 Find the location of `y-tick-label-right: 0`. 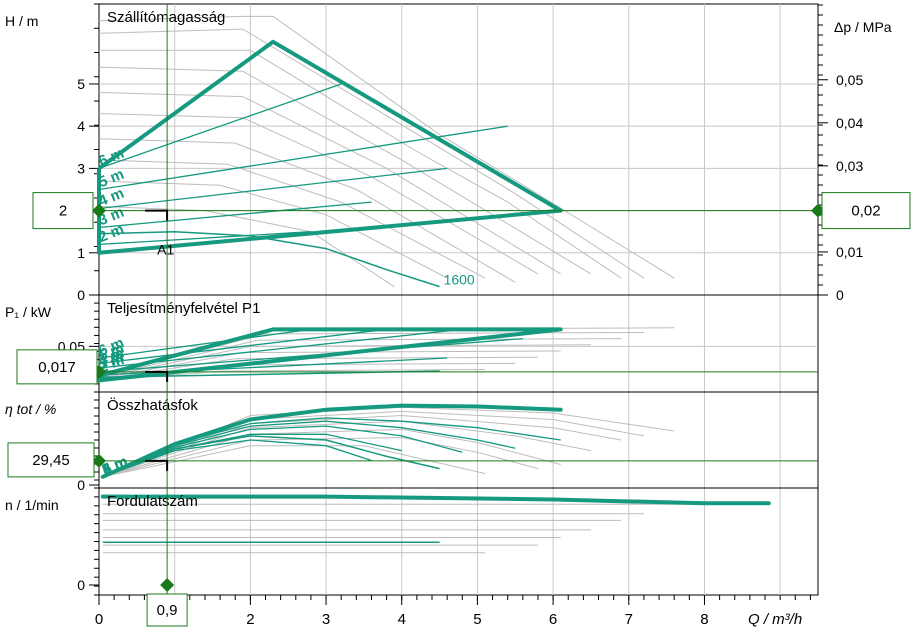

y-tick-label-right: 0 is located at coordinates (840, 295).